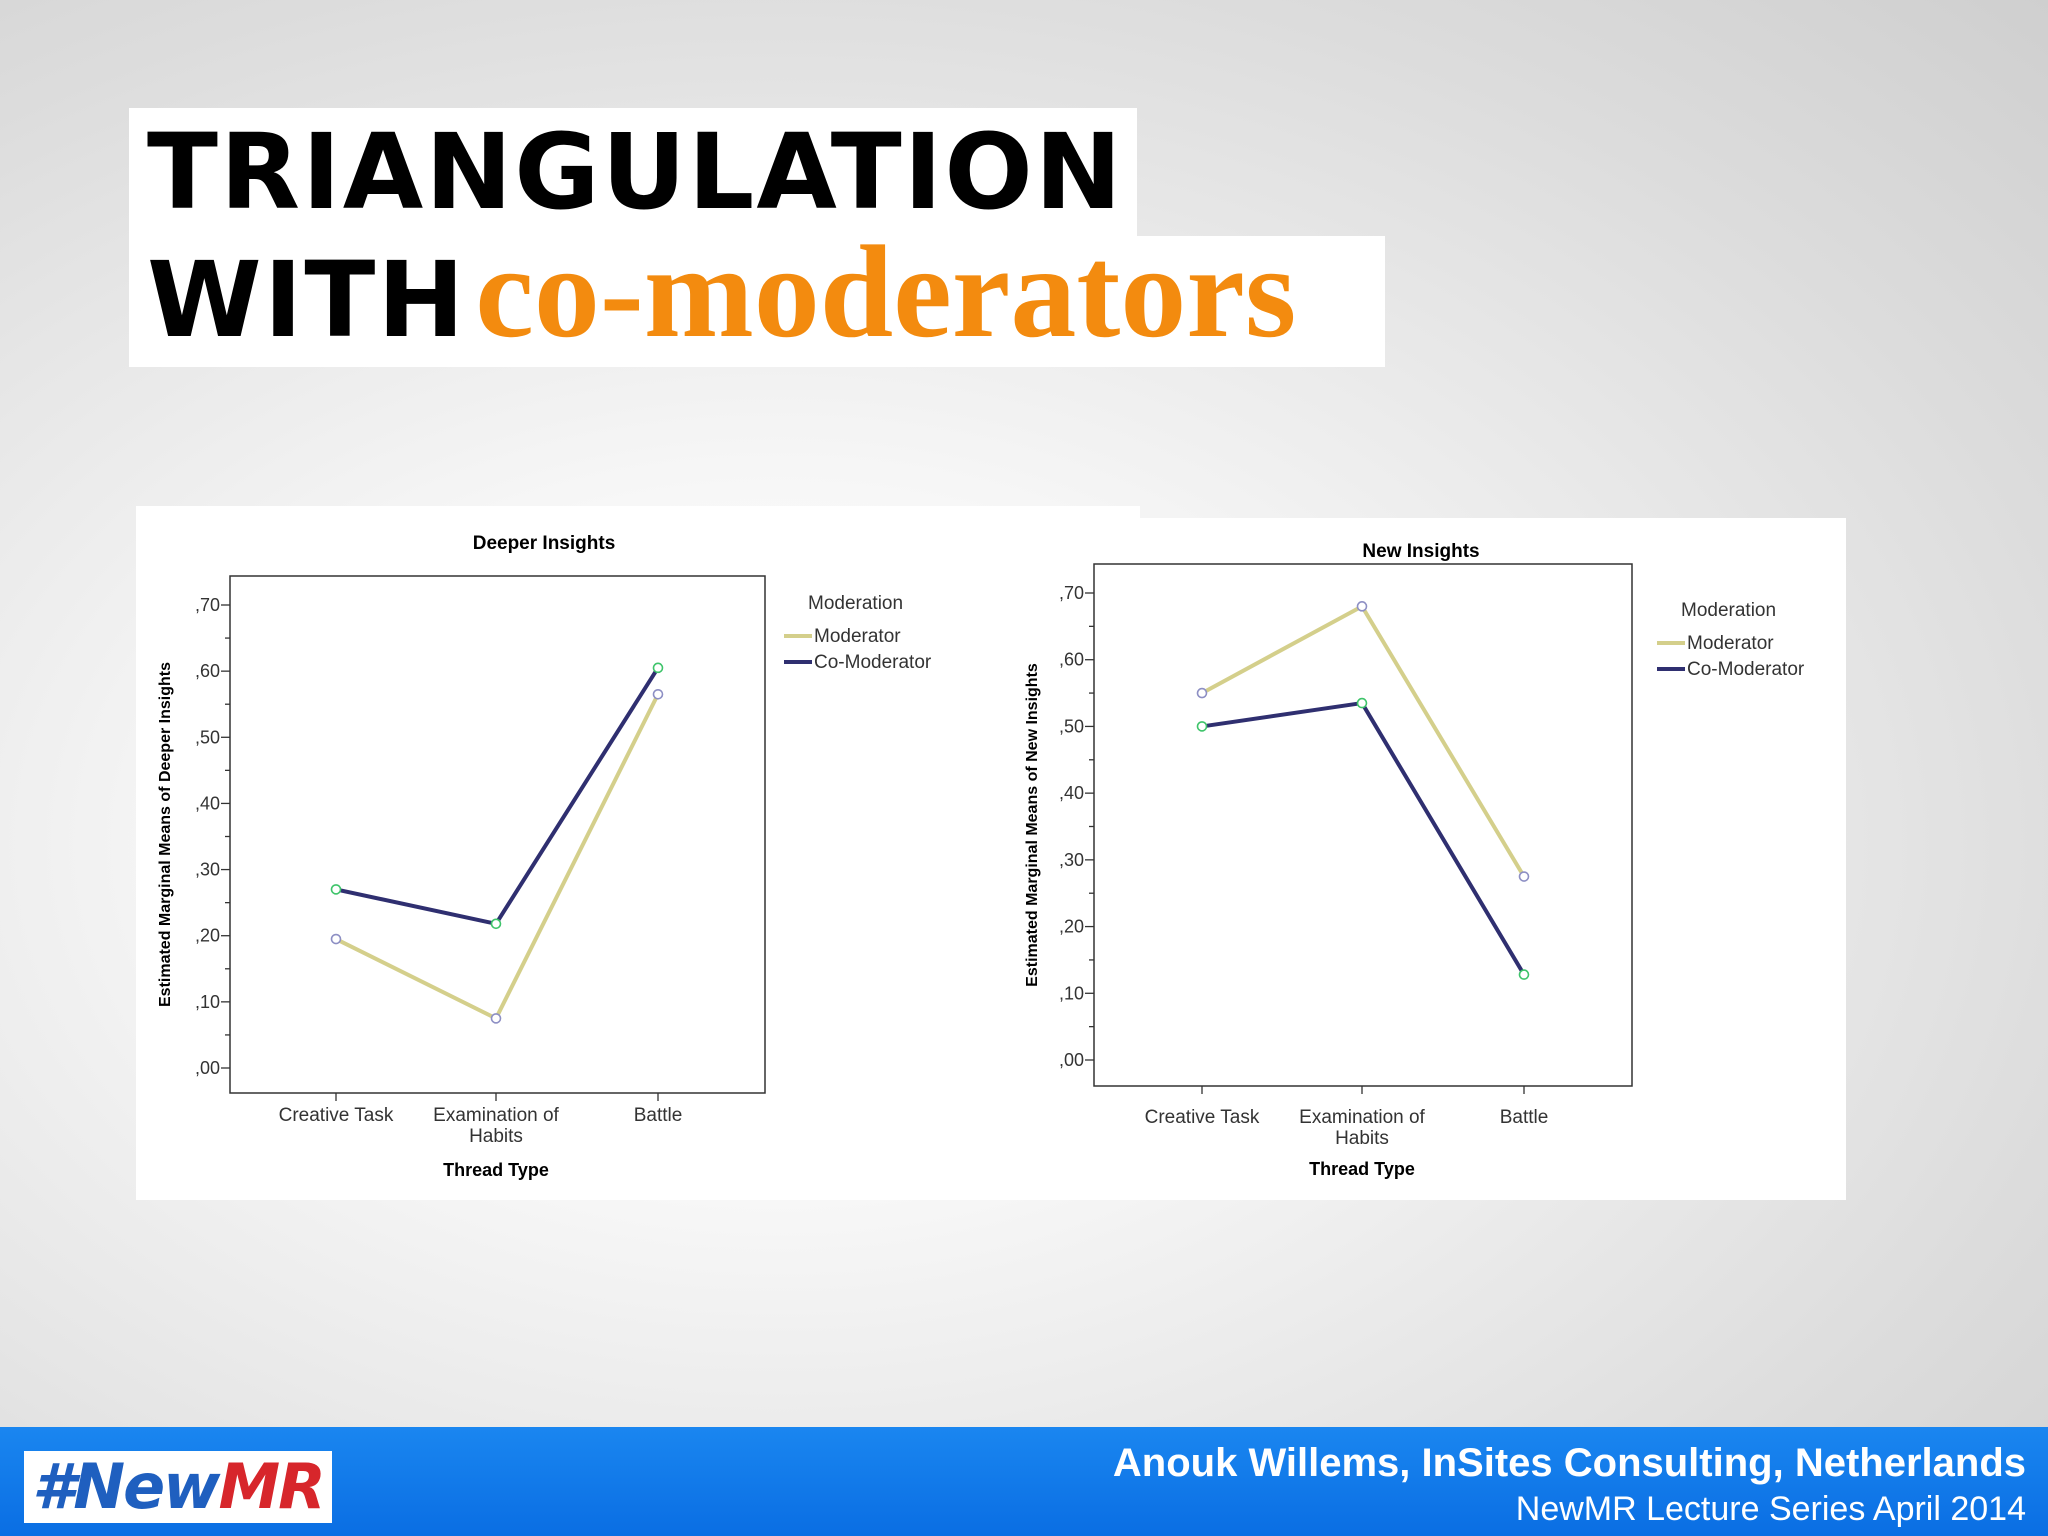 The height and width of the screenshot is (1536, 2048). I want to click on x-tick-label-new: Battle, so click(1524, 1117).